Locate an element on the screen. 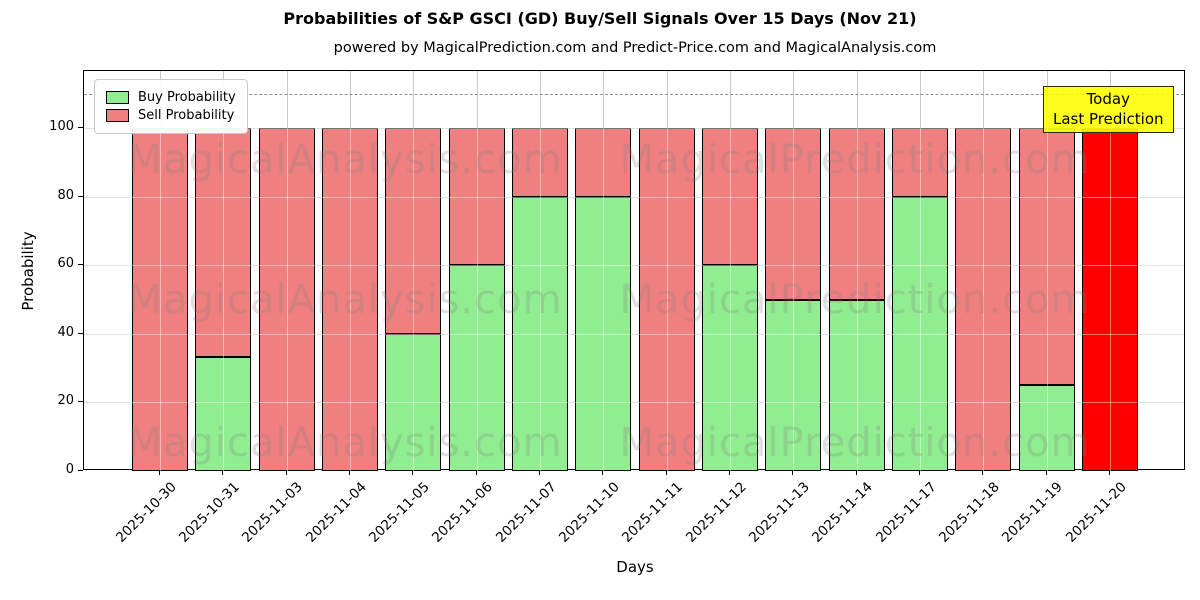 Image resolution: width=1200 pixels, height=600 pixels. x-tick-label: 2025-11-18 is located at coordinates (969, 512).